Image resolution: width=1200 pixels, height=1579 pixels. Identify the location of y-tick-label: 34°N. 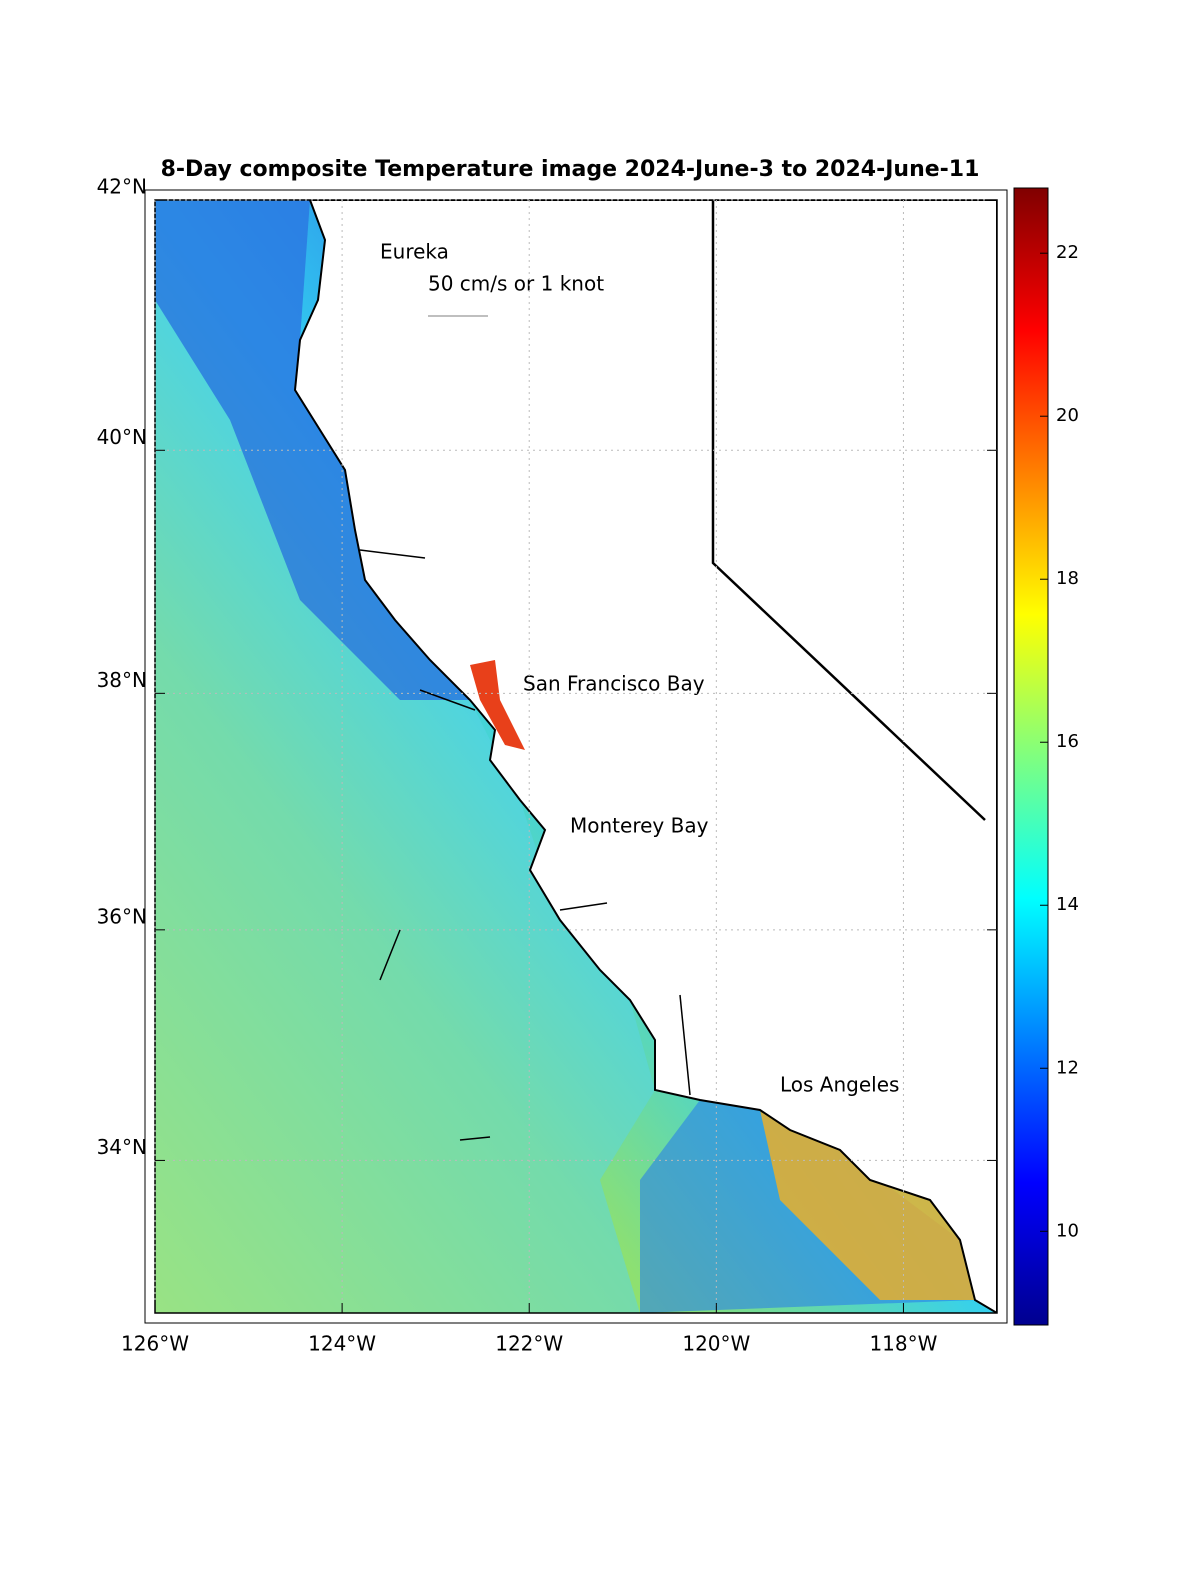
(122, 1147).